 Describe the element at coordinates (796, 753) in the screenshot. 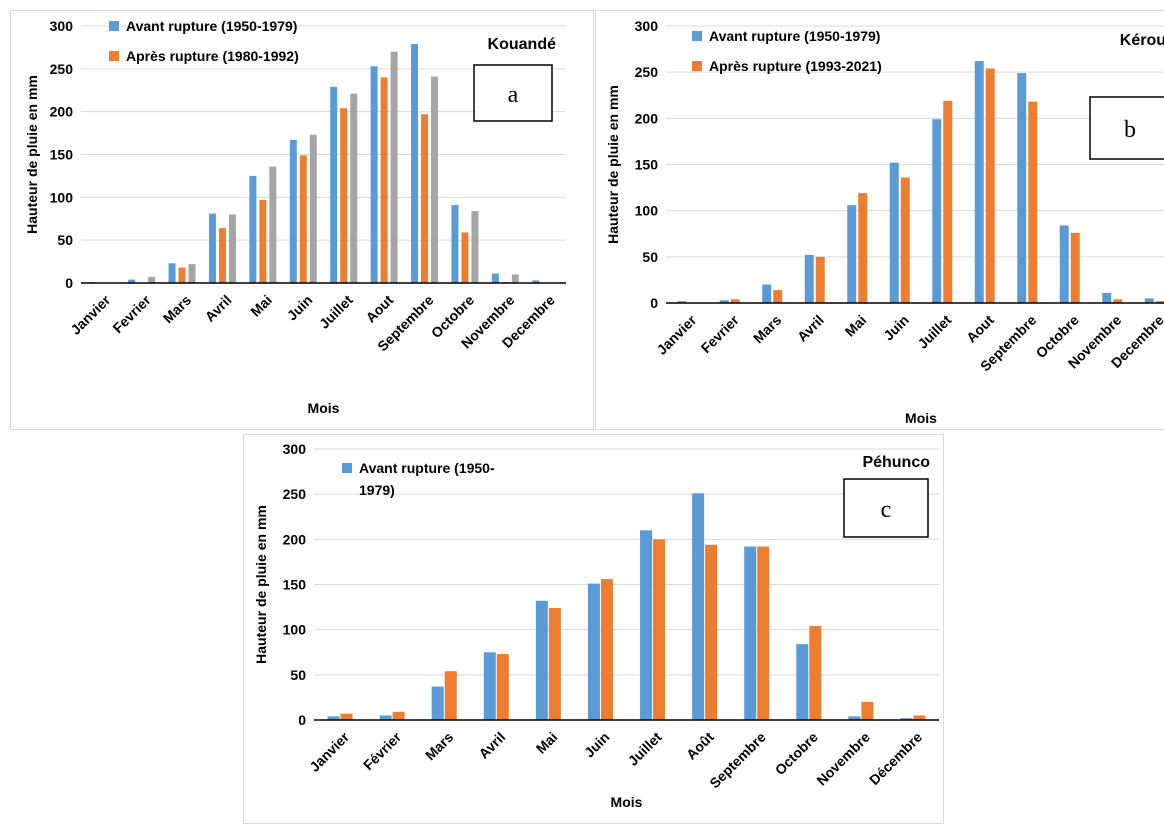

I see `x-tick-label: Octobre` at that location.